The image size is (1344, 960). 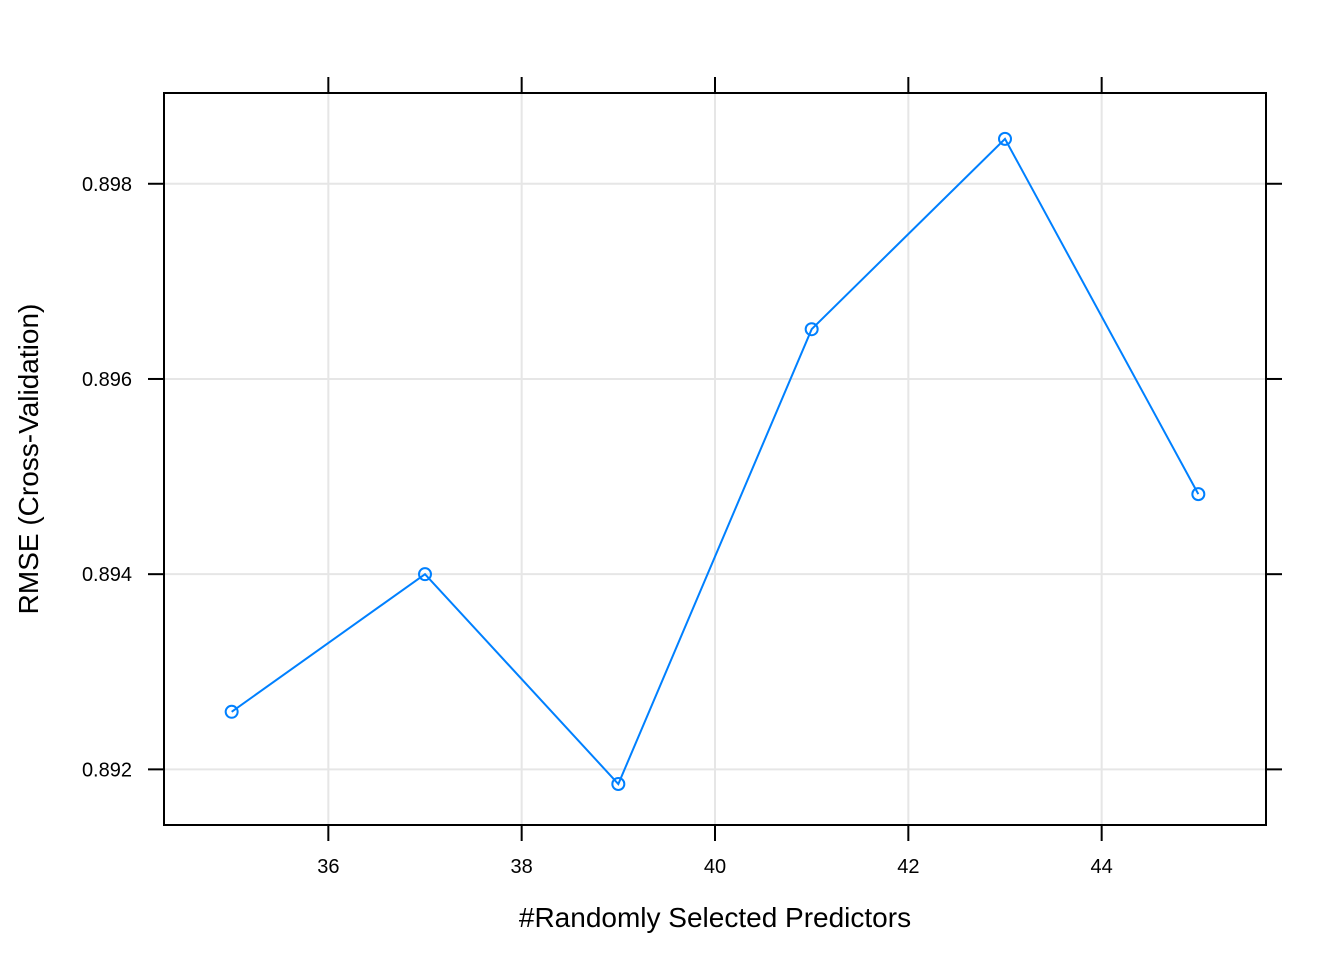 I want to click on x-tick-label: 38, so click(x=522, y=867).